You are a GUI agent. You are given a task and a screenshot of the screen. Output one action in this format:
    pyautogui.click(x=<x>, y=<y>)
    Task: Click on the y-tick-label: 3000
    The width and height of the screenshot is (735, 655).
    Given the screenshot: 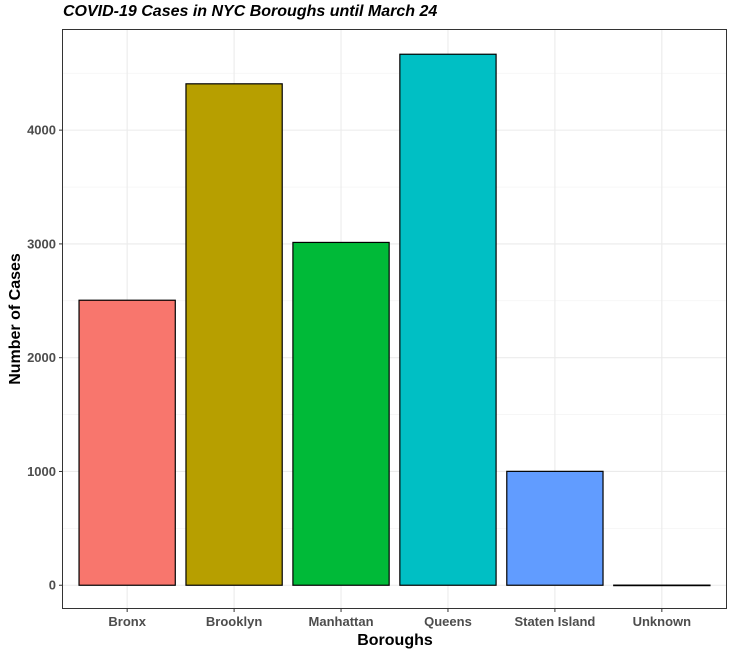 What is the action you would take?
    pyautogui.click(x=41, y=243)
    